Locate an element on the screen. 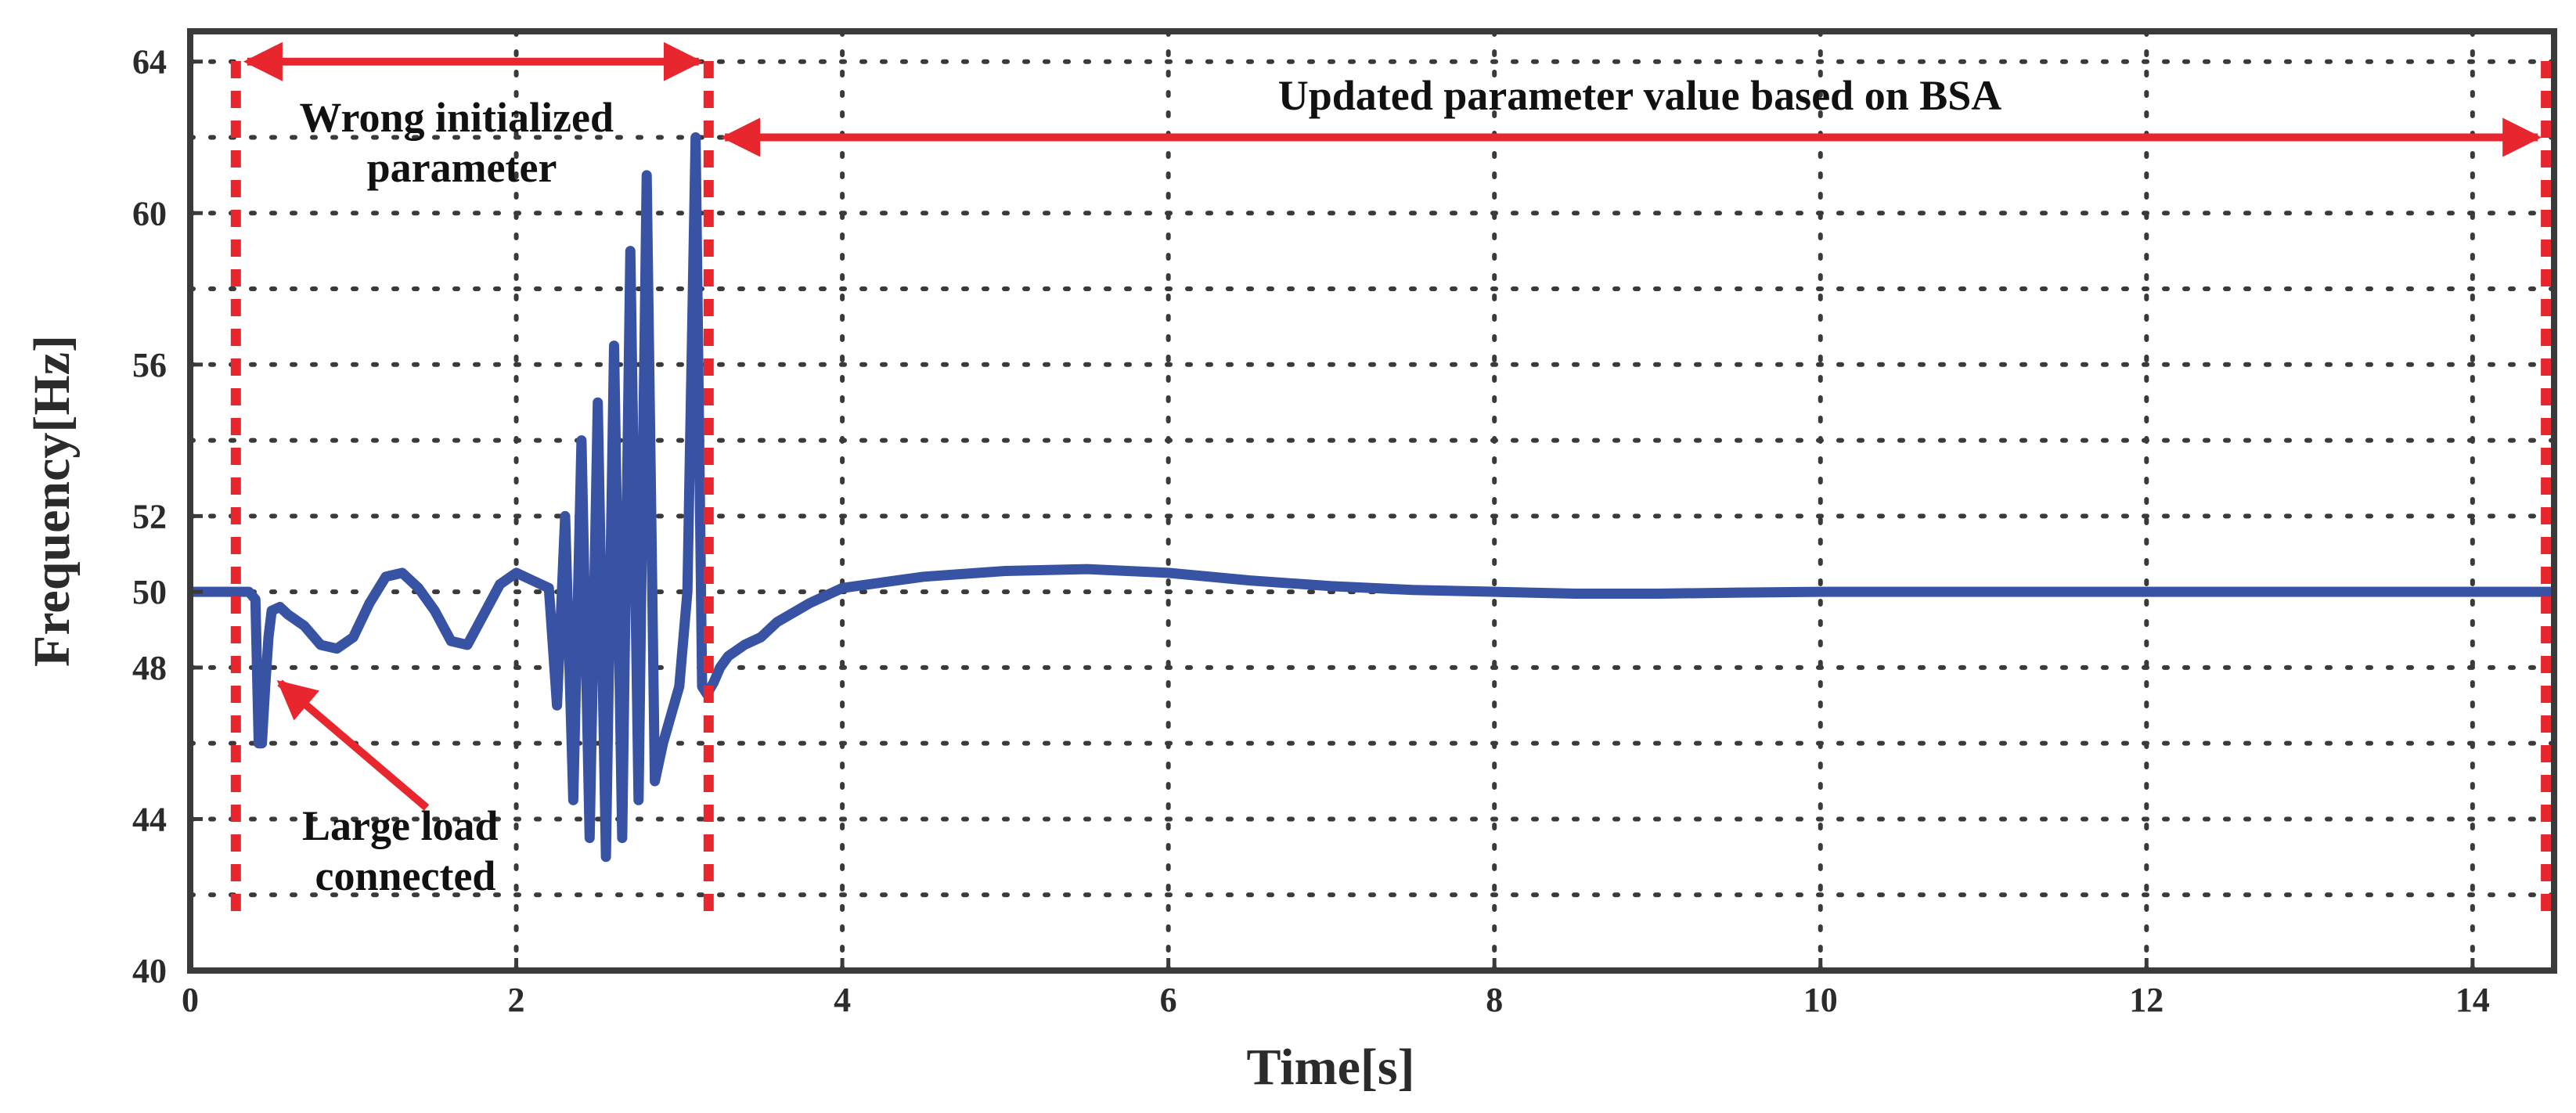 The width and height of the screenshot is (2576, 1113). y-tick-label: 40 is located at coordinates (149, 971).